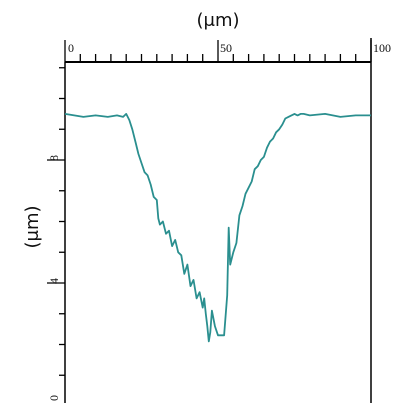 The height and width of the screenshot is (403, 400). I want to click on x-tick-label-100: 100, so click(382, 48).